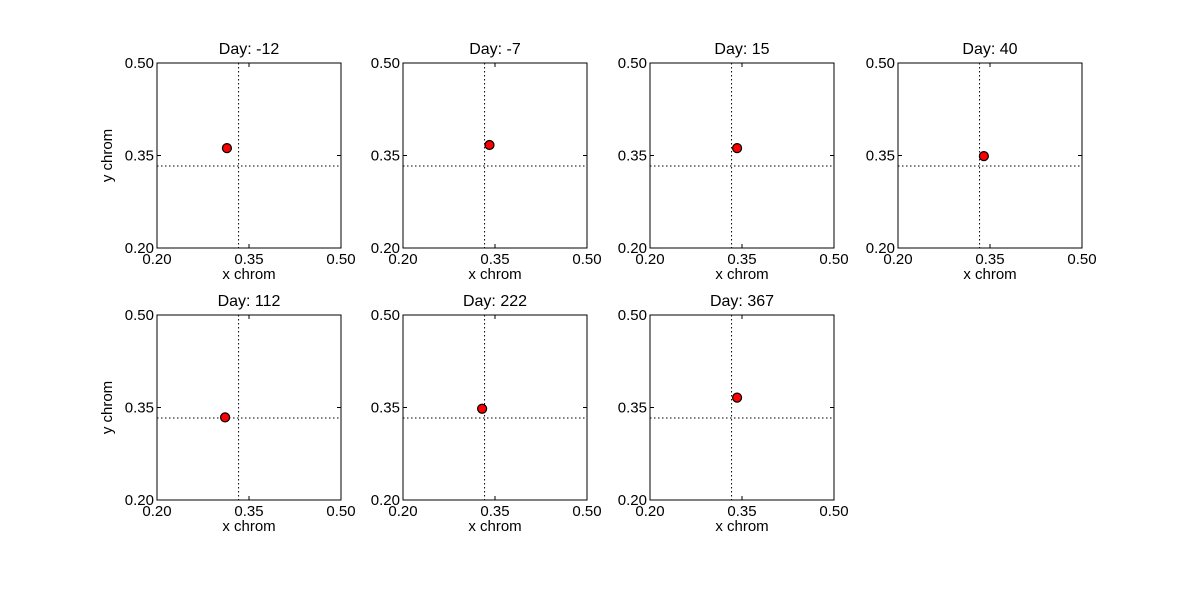 The height and width of the screenshot is (602, 1199). Describe the element at coordinates (249, 301) in the screenshot. I see `panel-title: Day: 112` at that location.